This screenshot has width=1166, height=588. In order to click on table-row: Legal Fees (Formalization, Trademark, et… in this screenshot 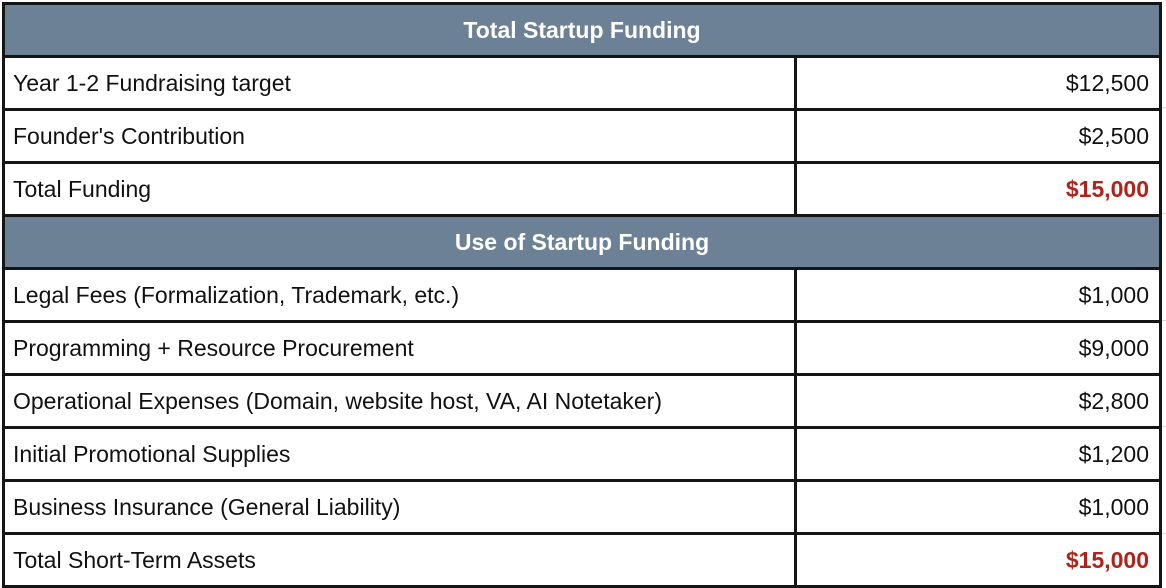, I will do `click(582, 295)`.